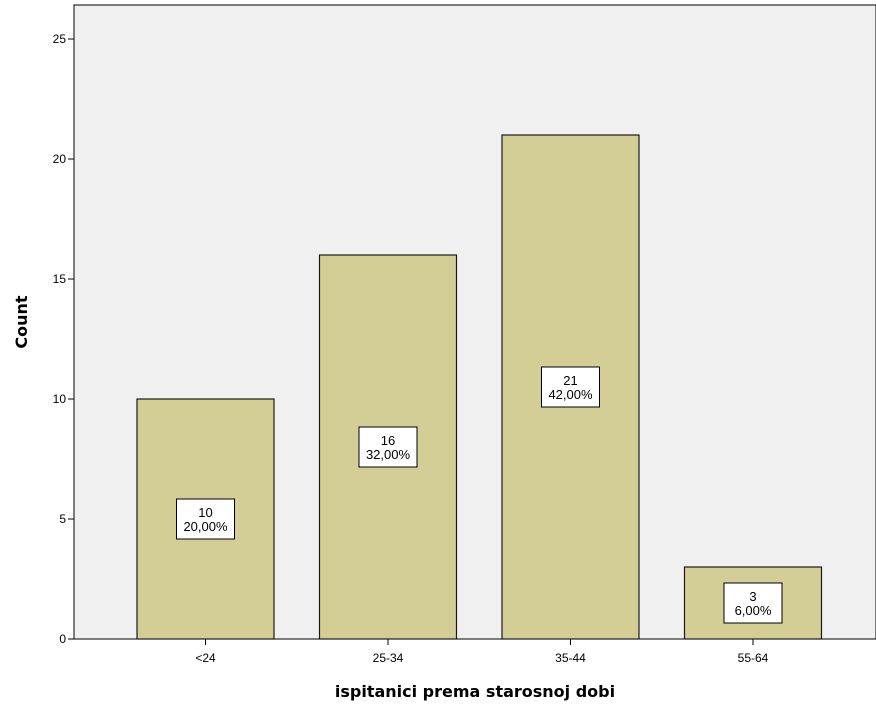  I want to click on y-axis: 0 5 10 15 20 25, so click(63, 339).